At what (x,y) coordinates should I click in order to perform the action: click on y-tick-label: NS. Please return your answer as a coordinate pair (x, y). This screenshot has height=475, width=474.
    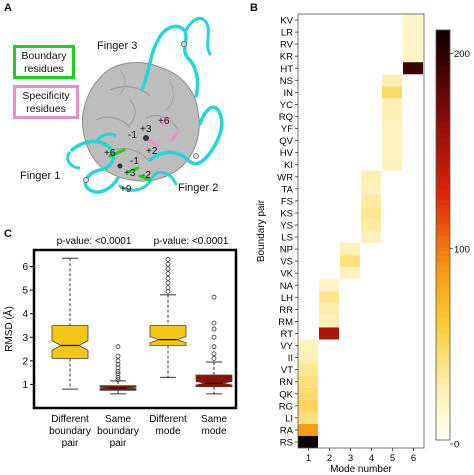
    Looking at the image, I should click on (286, 81).